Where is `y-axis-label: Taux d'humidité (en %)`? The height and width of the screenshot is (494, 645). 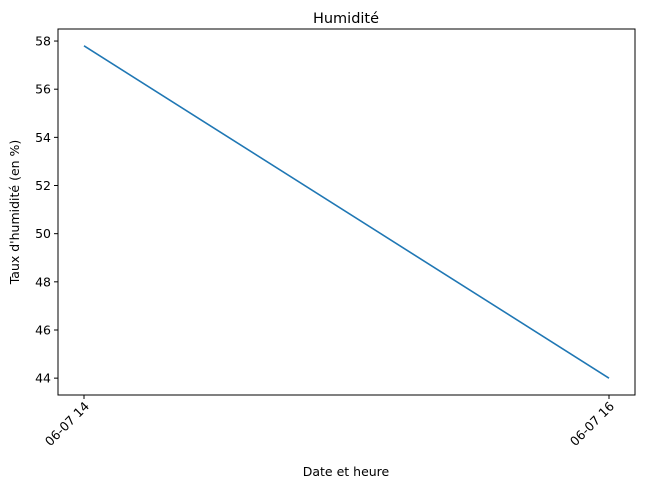 y-axis-label: Taux d'humidité (en %) is located at coordinates (14, 213).